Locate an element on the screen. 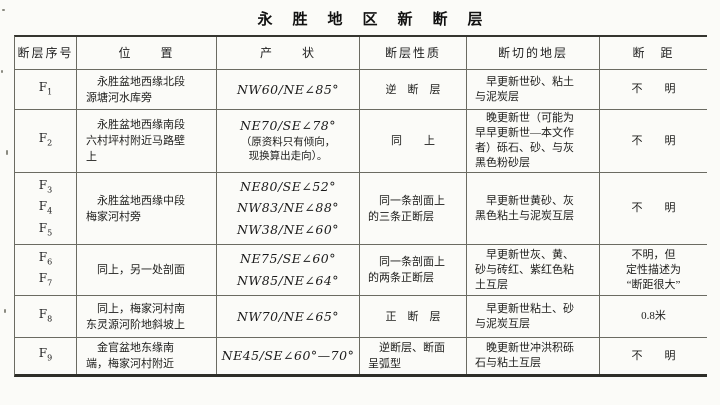 This screenshot has height=405, width=720. fault-id-cell: F2 is located at coordinates (45, 140).